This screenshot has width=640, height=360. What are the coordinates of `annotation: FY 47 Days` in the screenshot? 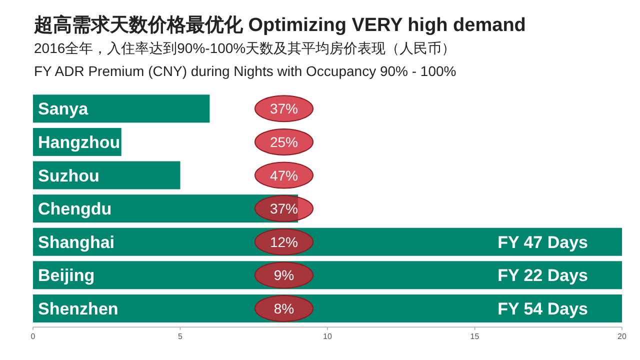 It's located at (543, 242).